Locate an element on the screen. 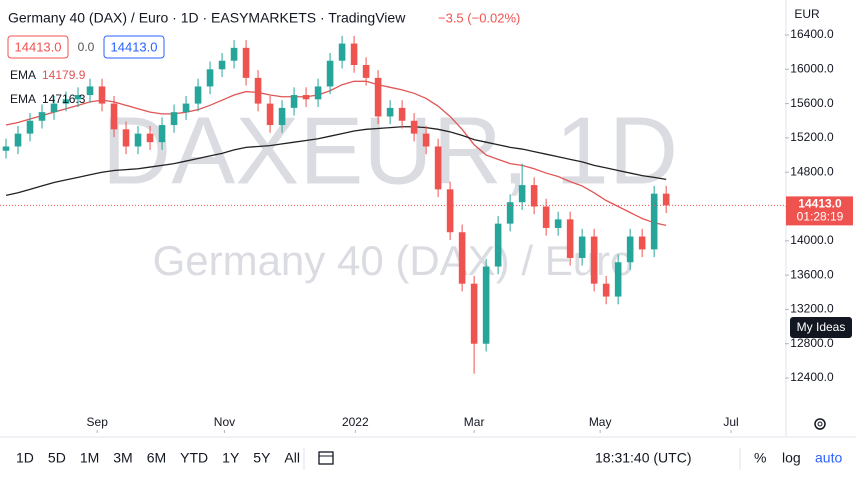  legend-value: 14716.3 is located at coordinates (64, 99).